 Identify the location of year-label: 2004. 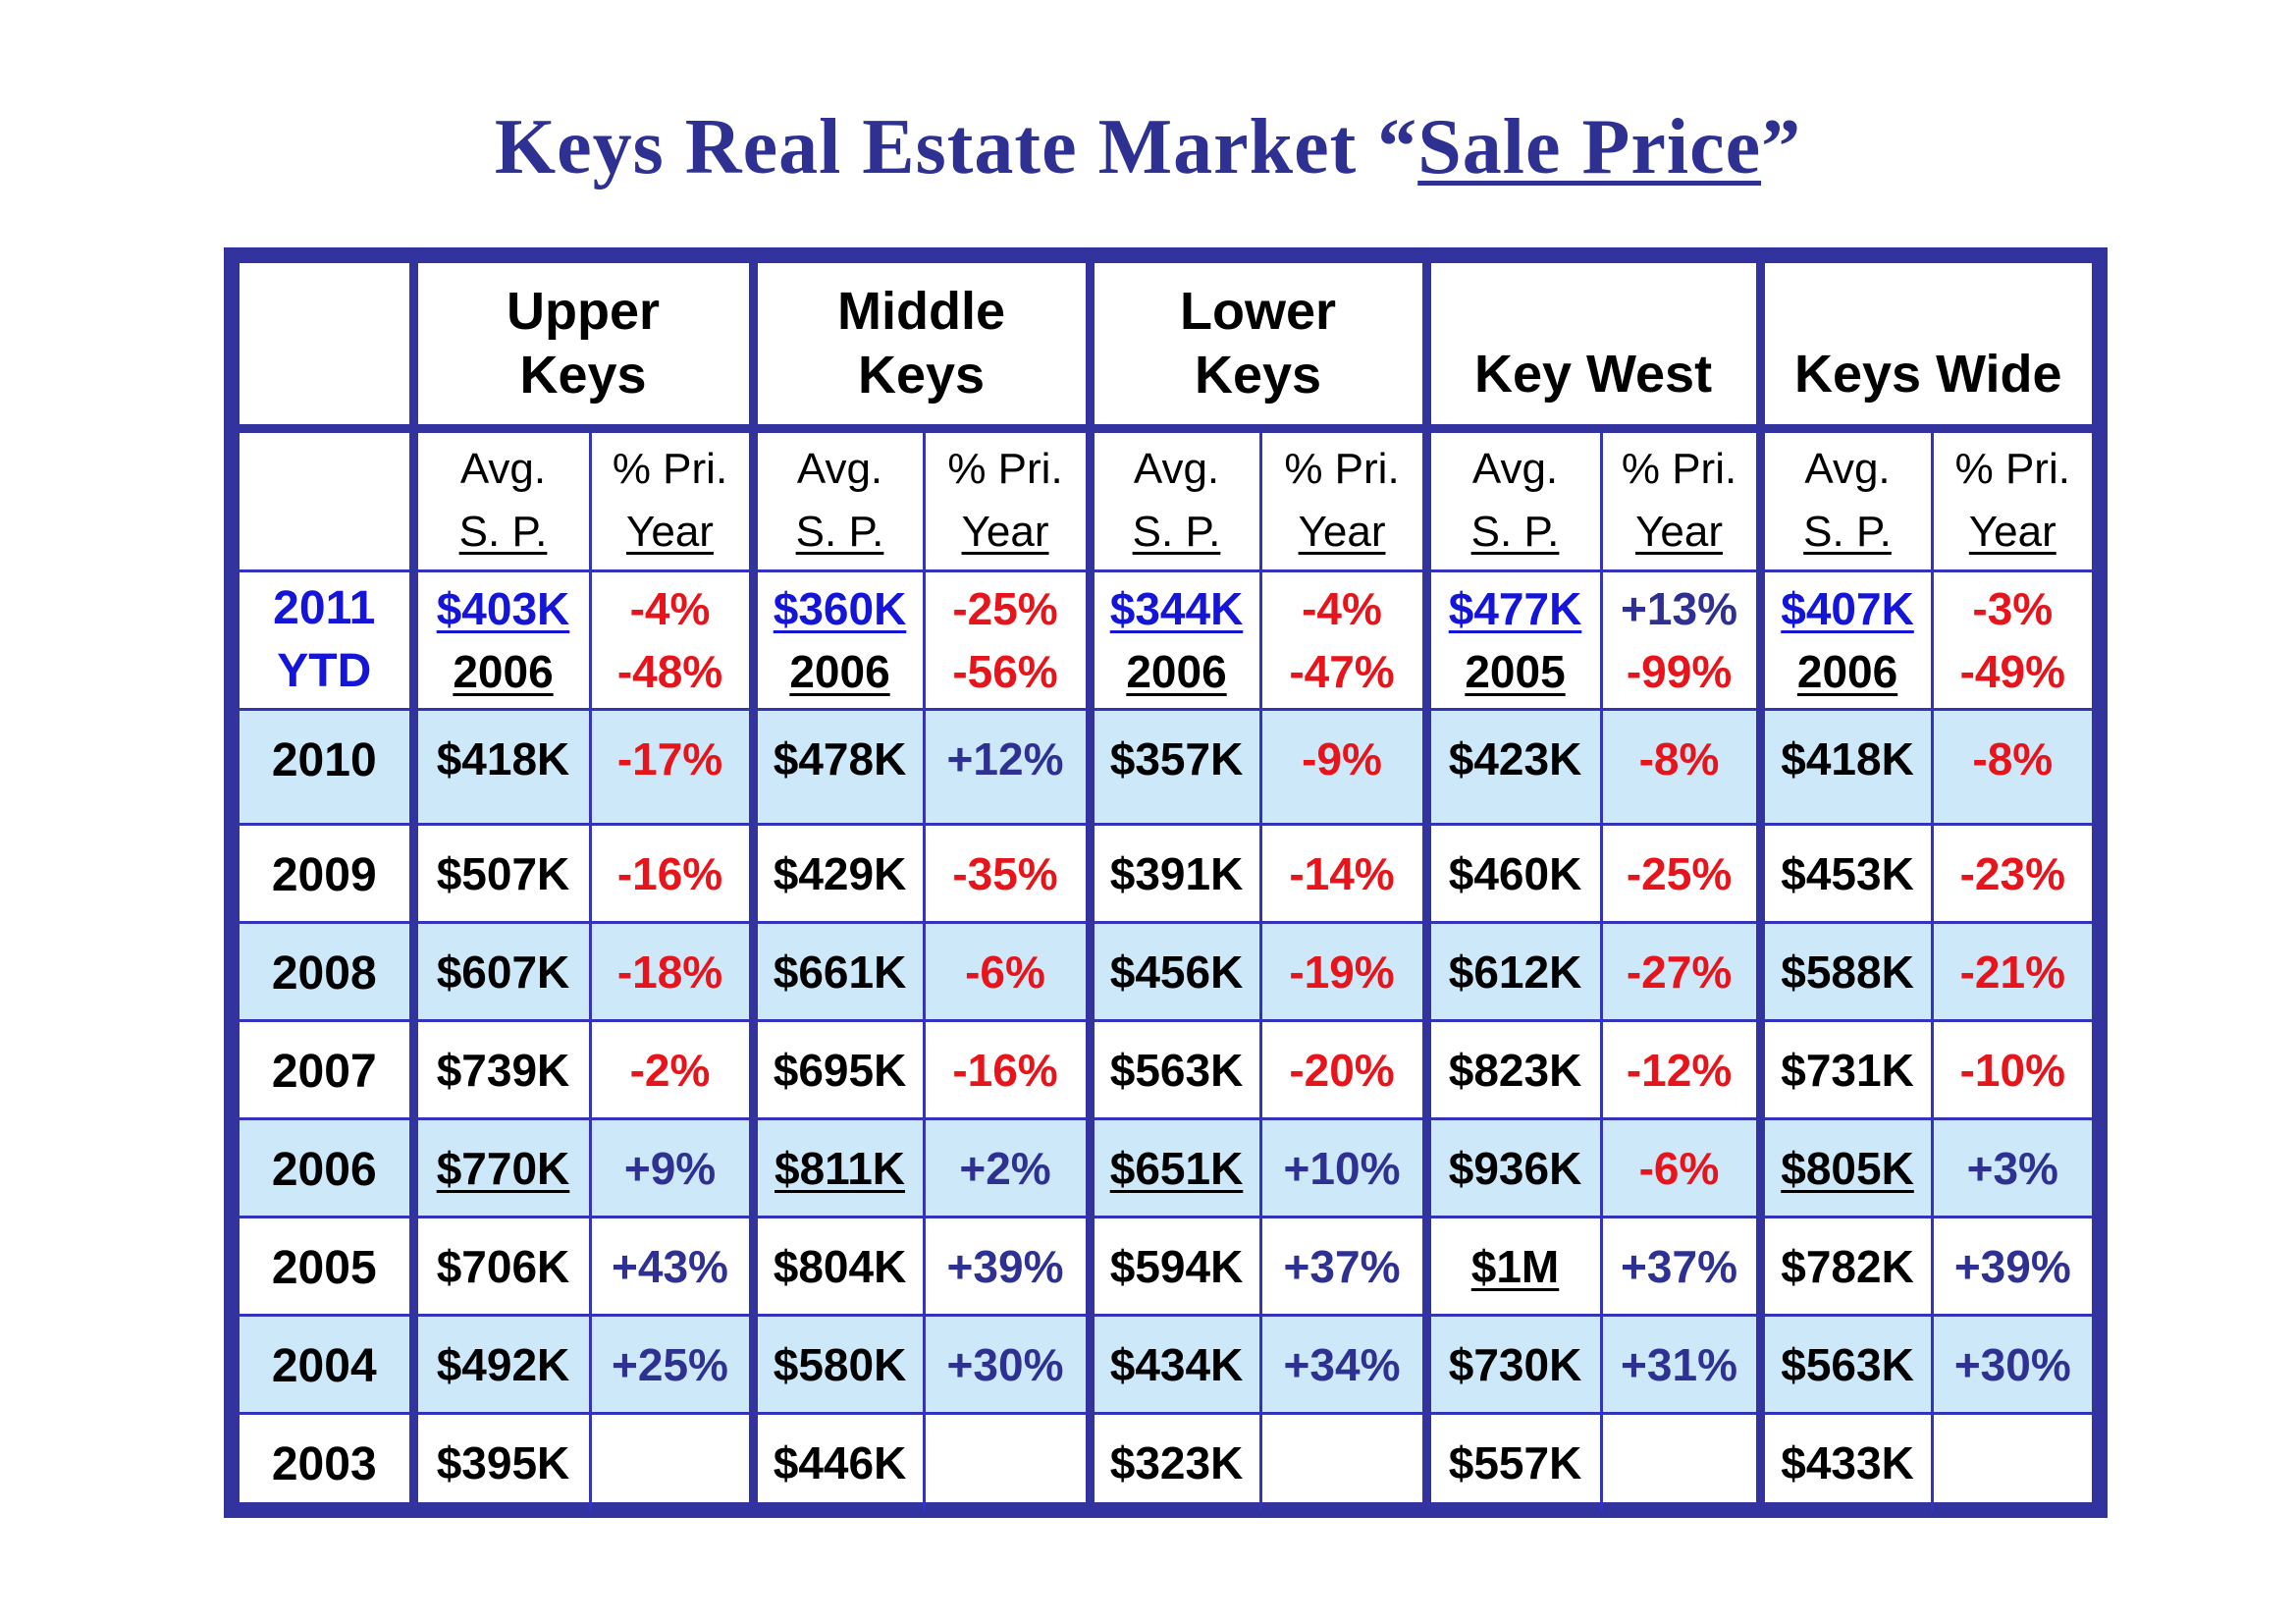
(327, 1364).